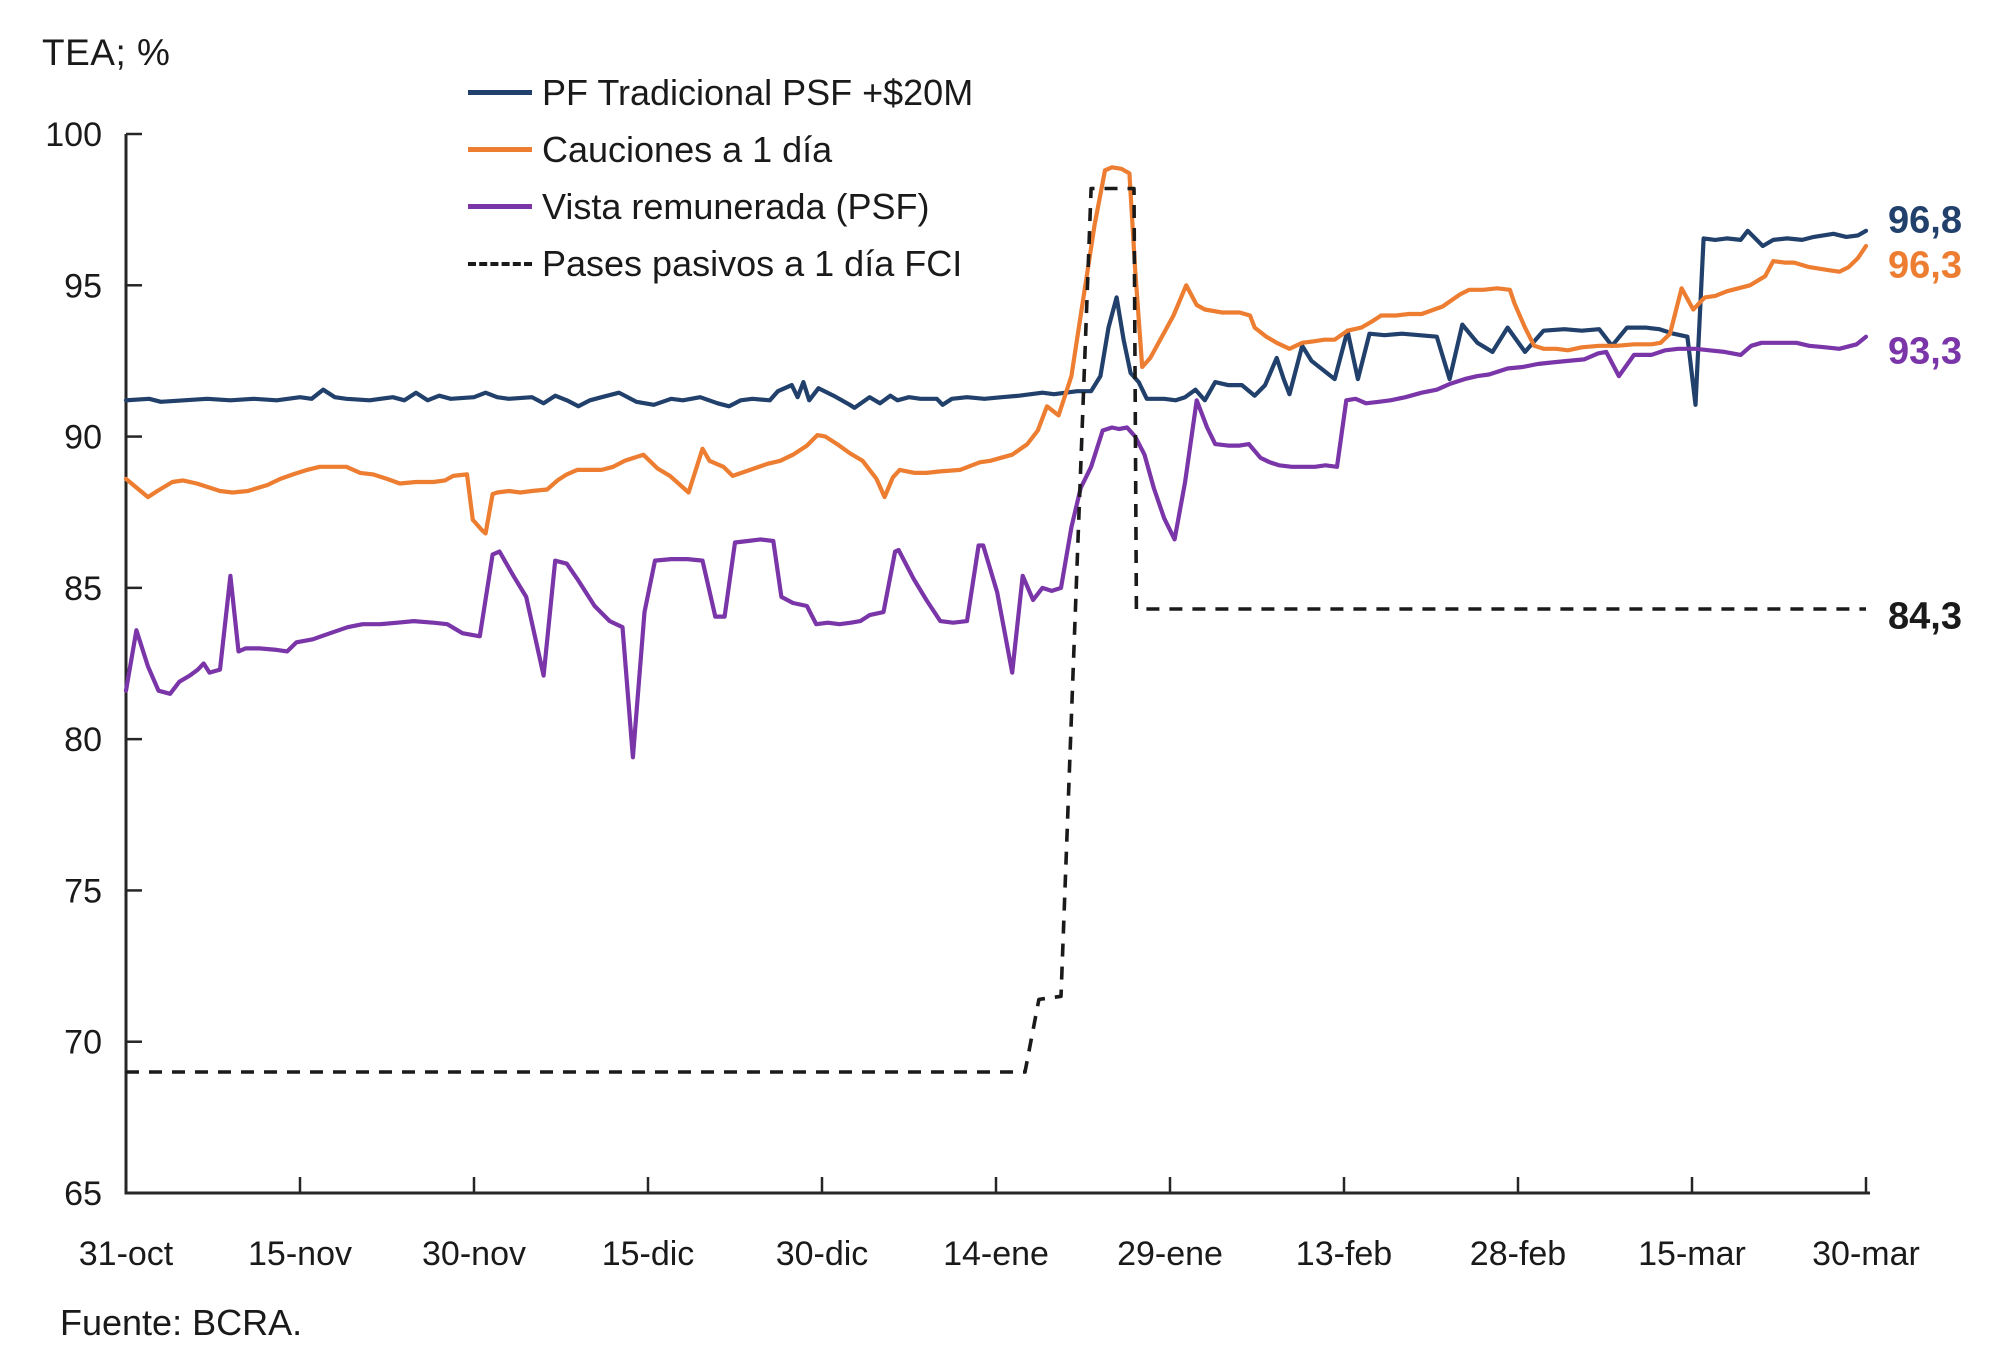 This screenshot has height=1365, width=2000. Describe the element at coordinates (687, 149) in the screenshot. I see `legend-label: Cauciones a 1 día` at that location.